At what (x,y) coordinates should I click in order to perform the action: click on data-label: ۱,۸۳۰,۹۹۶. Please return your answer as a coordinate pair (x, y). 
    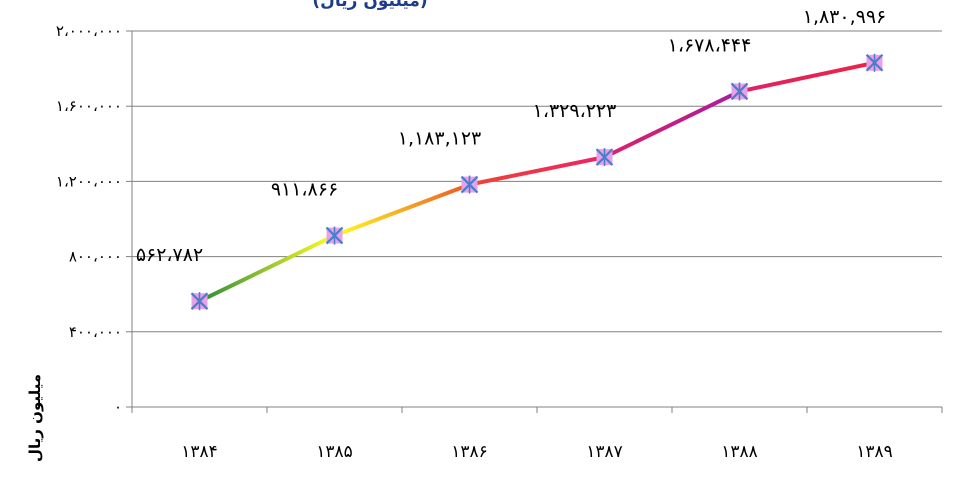
    Looking at the image, I should click on (845, 17).